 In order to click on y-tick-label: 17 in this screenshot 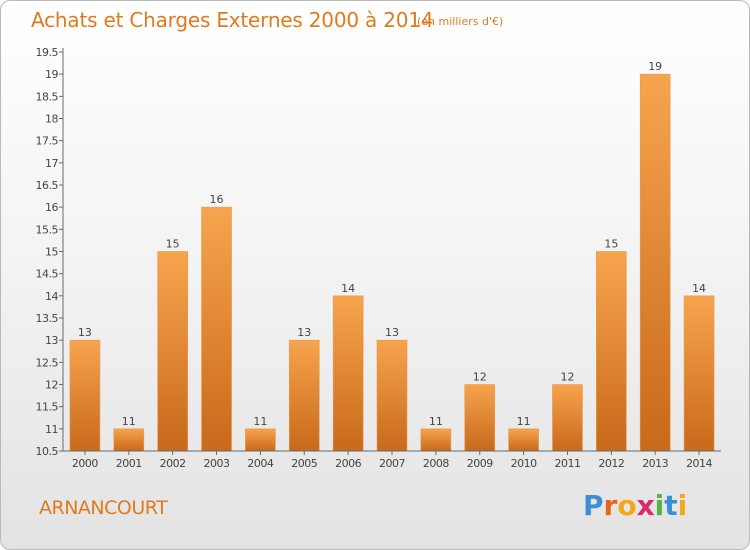, I will do `click(51, 163)`.